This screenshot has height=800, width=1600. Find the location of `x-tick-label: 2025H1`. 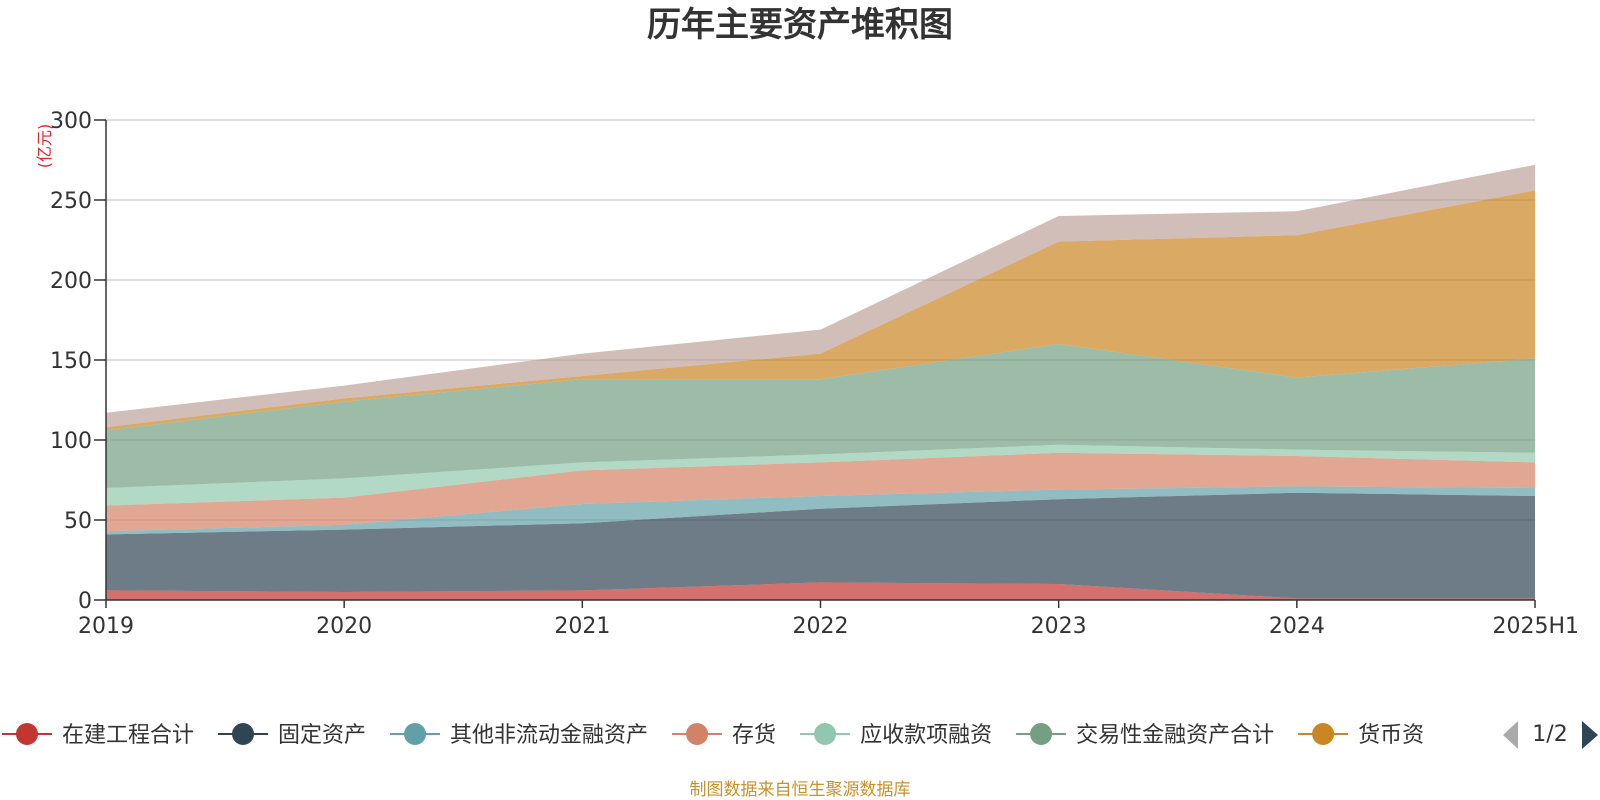

x-tick-label: 2025H1 is located at coordinates (1535, 626).